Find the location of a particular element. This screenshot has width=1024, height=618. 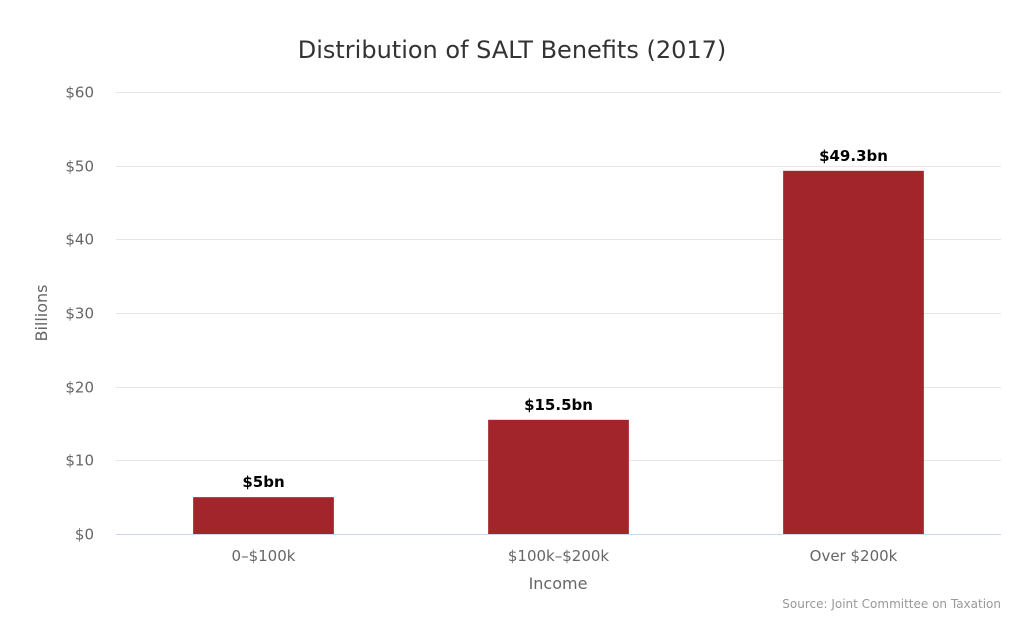

source-credit: Source: Joint Committee on Taxation is located at coordinates (891, 604).